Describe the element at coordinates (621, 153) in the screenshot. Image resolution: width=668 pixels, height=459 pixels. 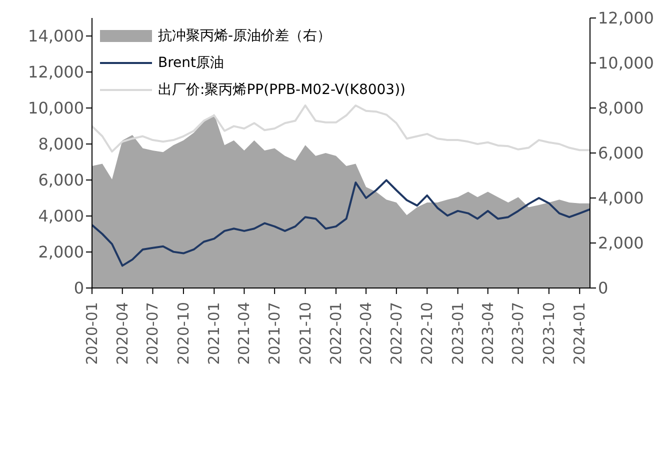
I see `y2-tick-label: 6,000` at that location.